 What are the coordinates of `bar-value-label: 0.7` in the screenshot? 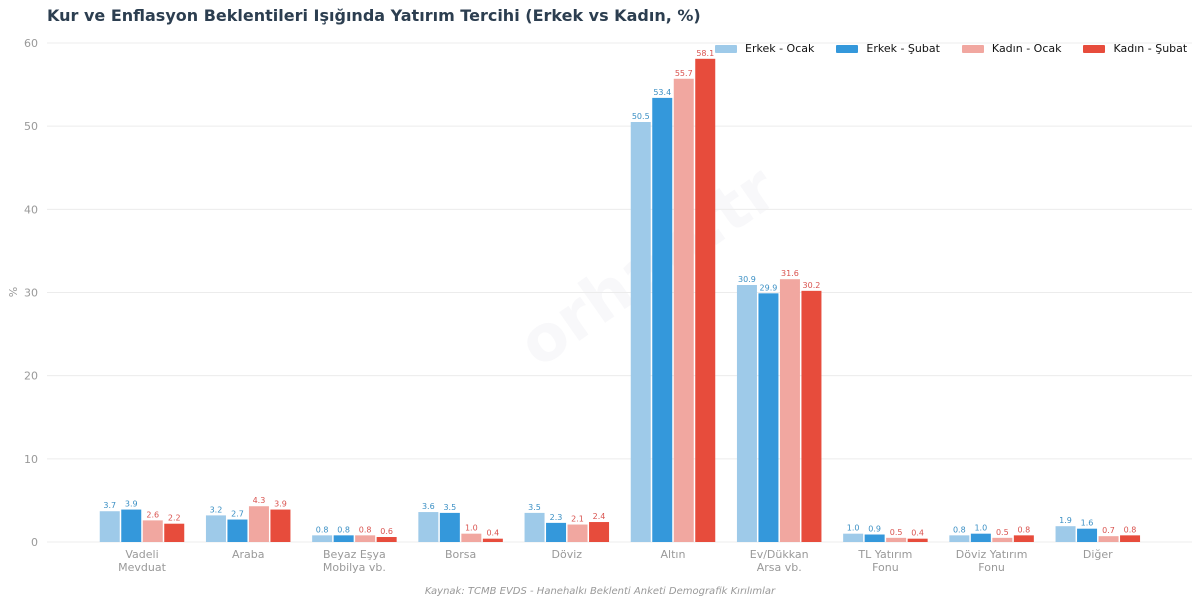 It's located at (1108, 530).